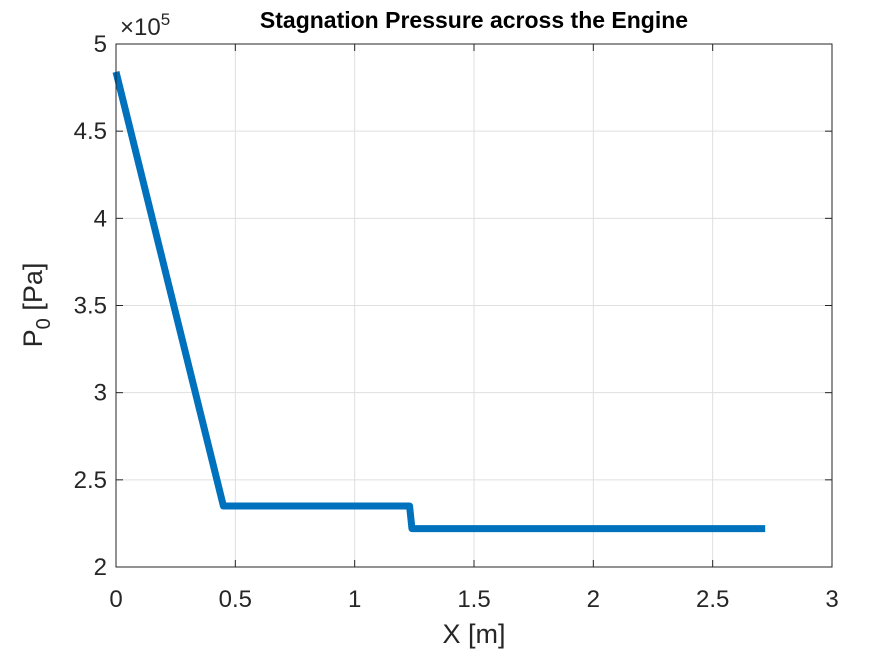 This screenshot has width=891, height=649. I want to click on y-tick-label: 4.5, so click(90, 131).